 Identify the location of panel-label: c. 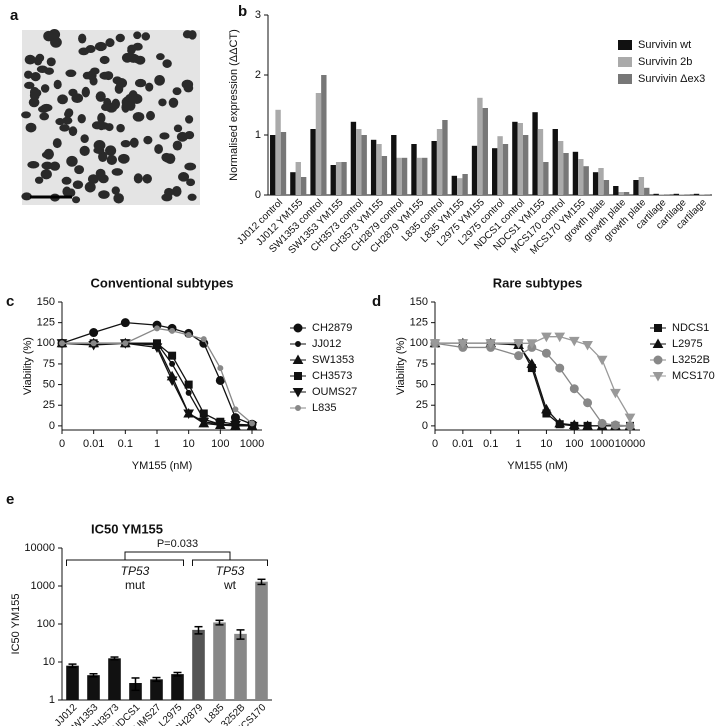
(10, 301).